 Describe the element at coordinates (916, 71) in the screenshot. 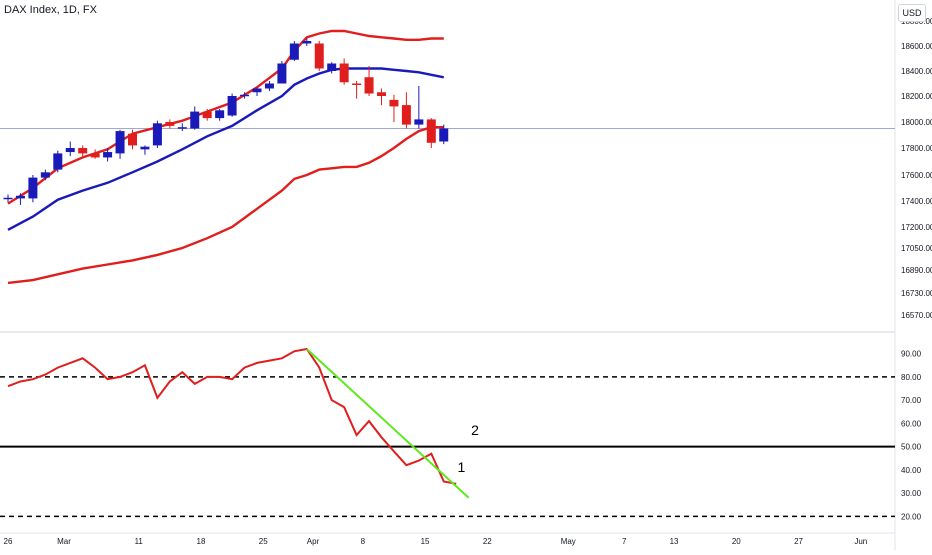

I see `price-tick-label: 18400.00` at that location.